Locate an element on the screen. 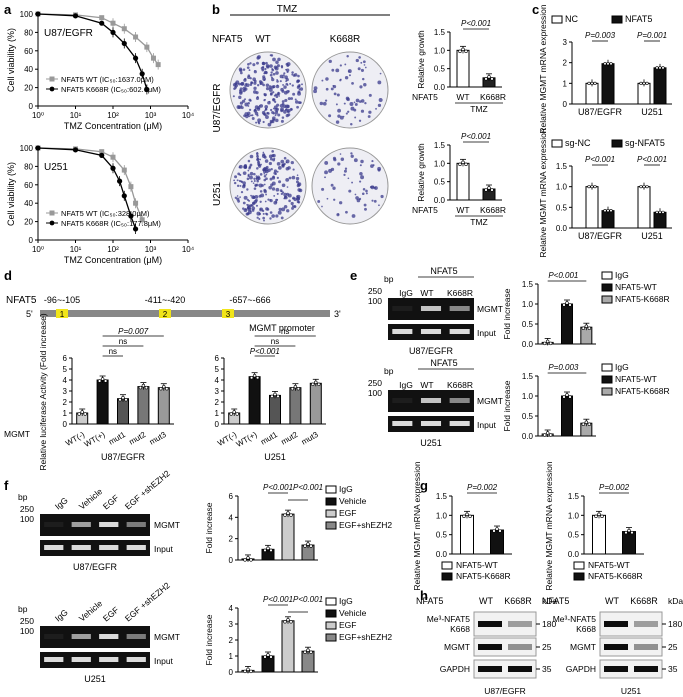 Image resolution: width=683 pixels, height=697 pixels. y-tick-label: 60 is located at coordinates (28, 51).